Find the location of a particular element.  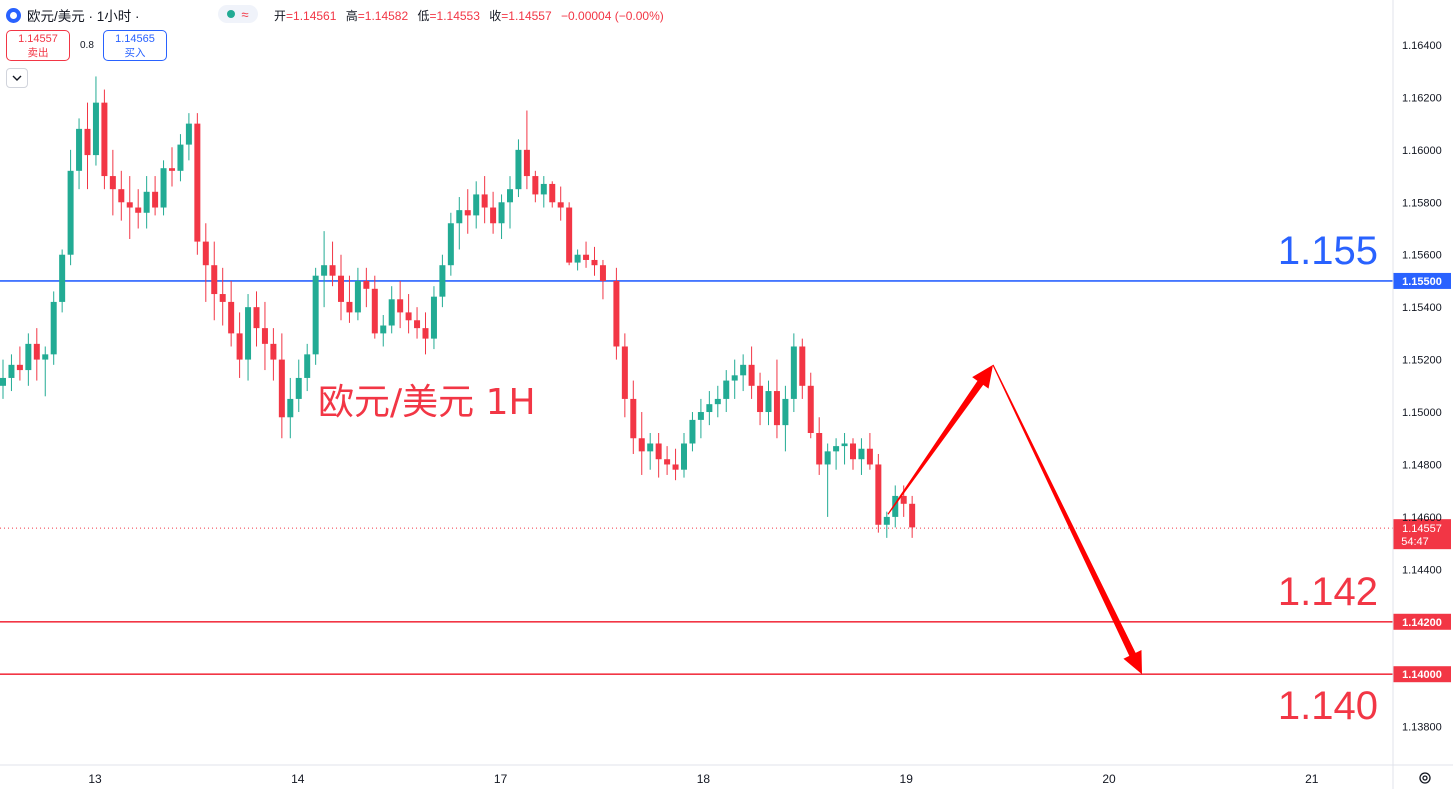

market-status: ≈ is located at coordinates (238, 14).